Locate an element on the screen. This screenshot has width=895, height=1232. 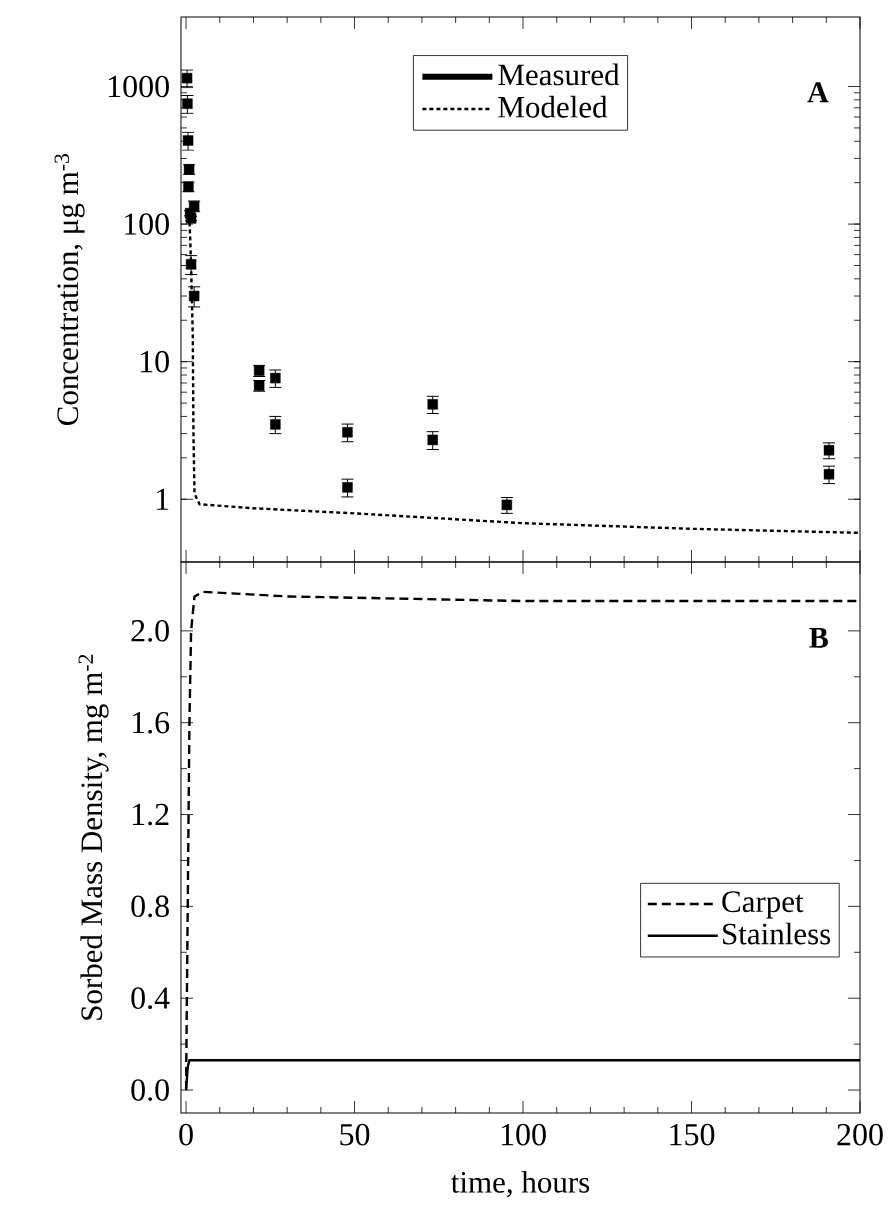
x-tick-label: 50 is located at coordinates (355, 1134).